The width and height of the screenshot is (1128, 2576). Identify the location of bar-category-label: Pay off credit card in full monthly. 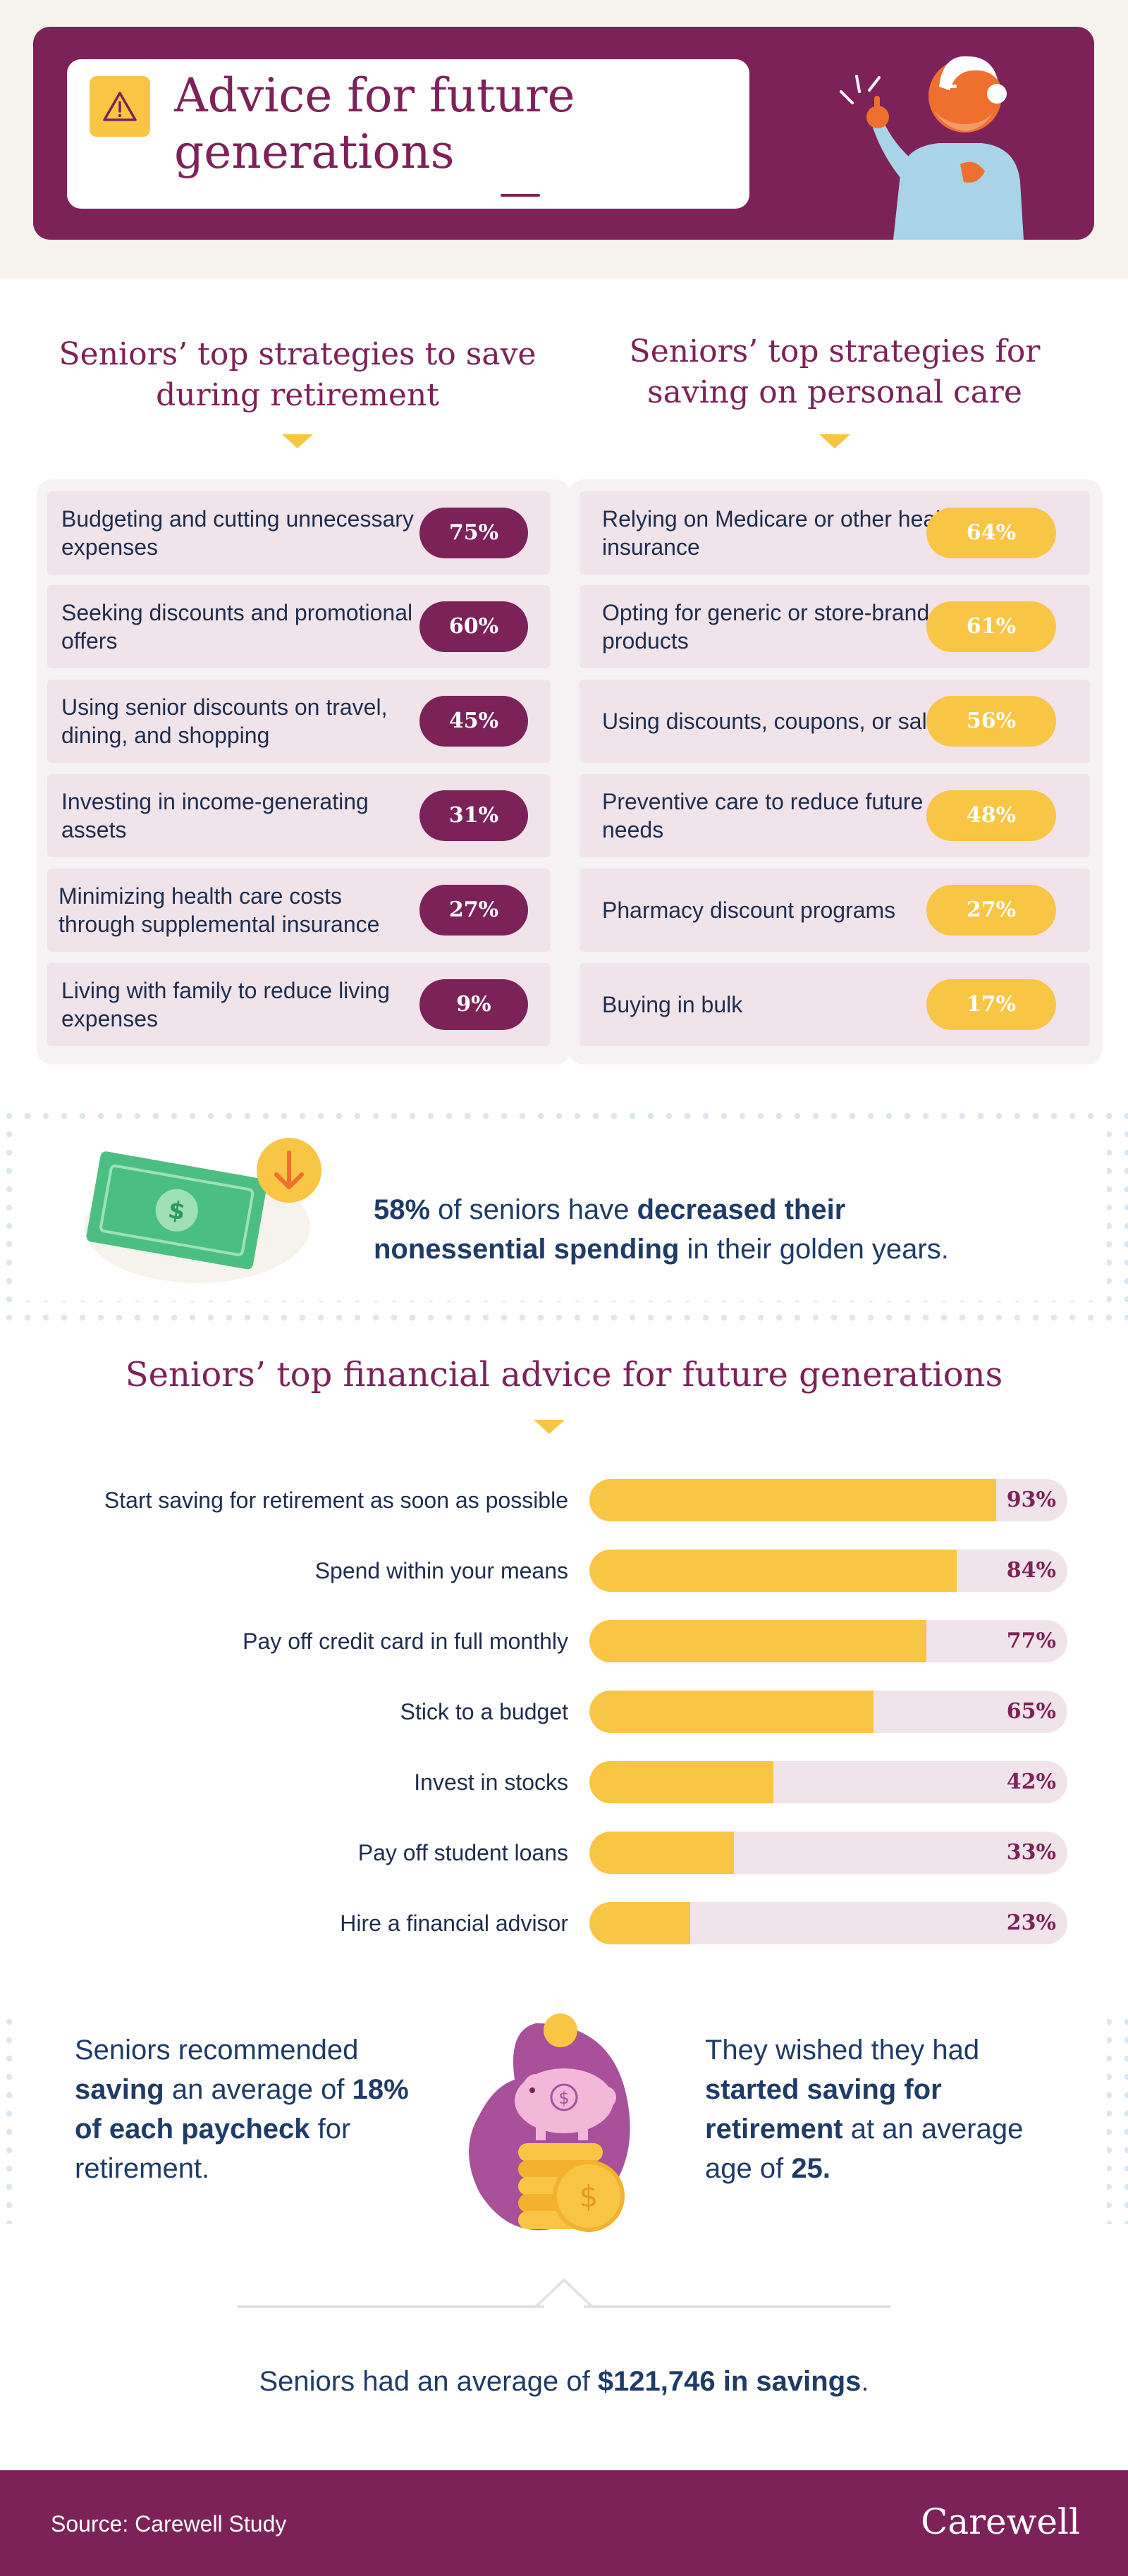
(405, 1641).